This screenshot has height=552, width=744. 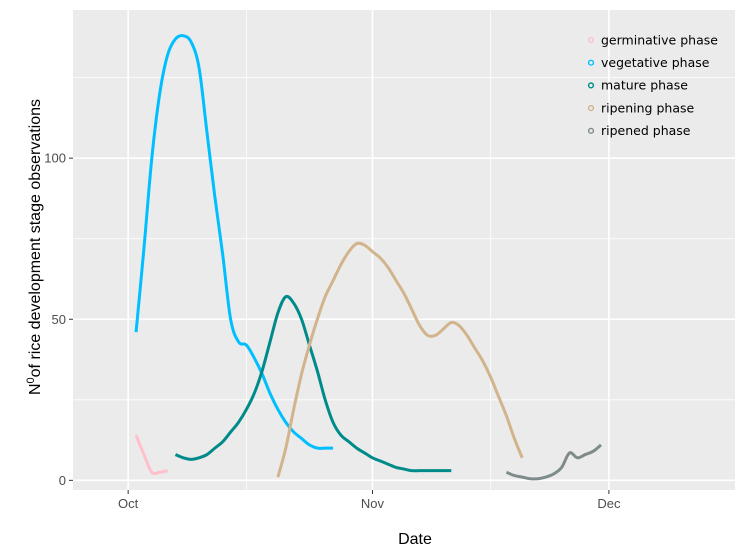 I want to click on y-tick-label: 50, so click(x=59, y=319).